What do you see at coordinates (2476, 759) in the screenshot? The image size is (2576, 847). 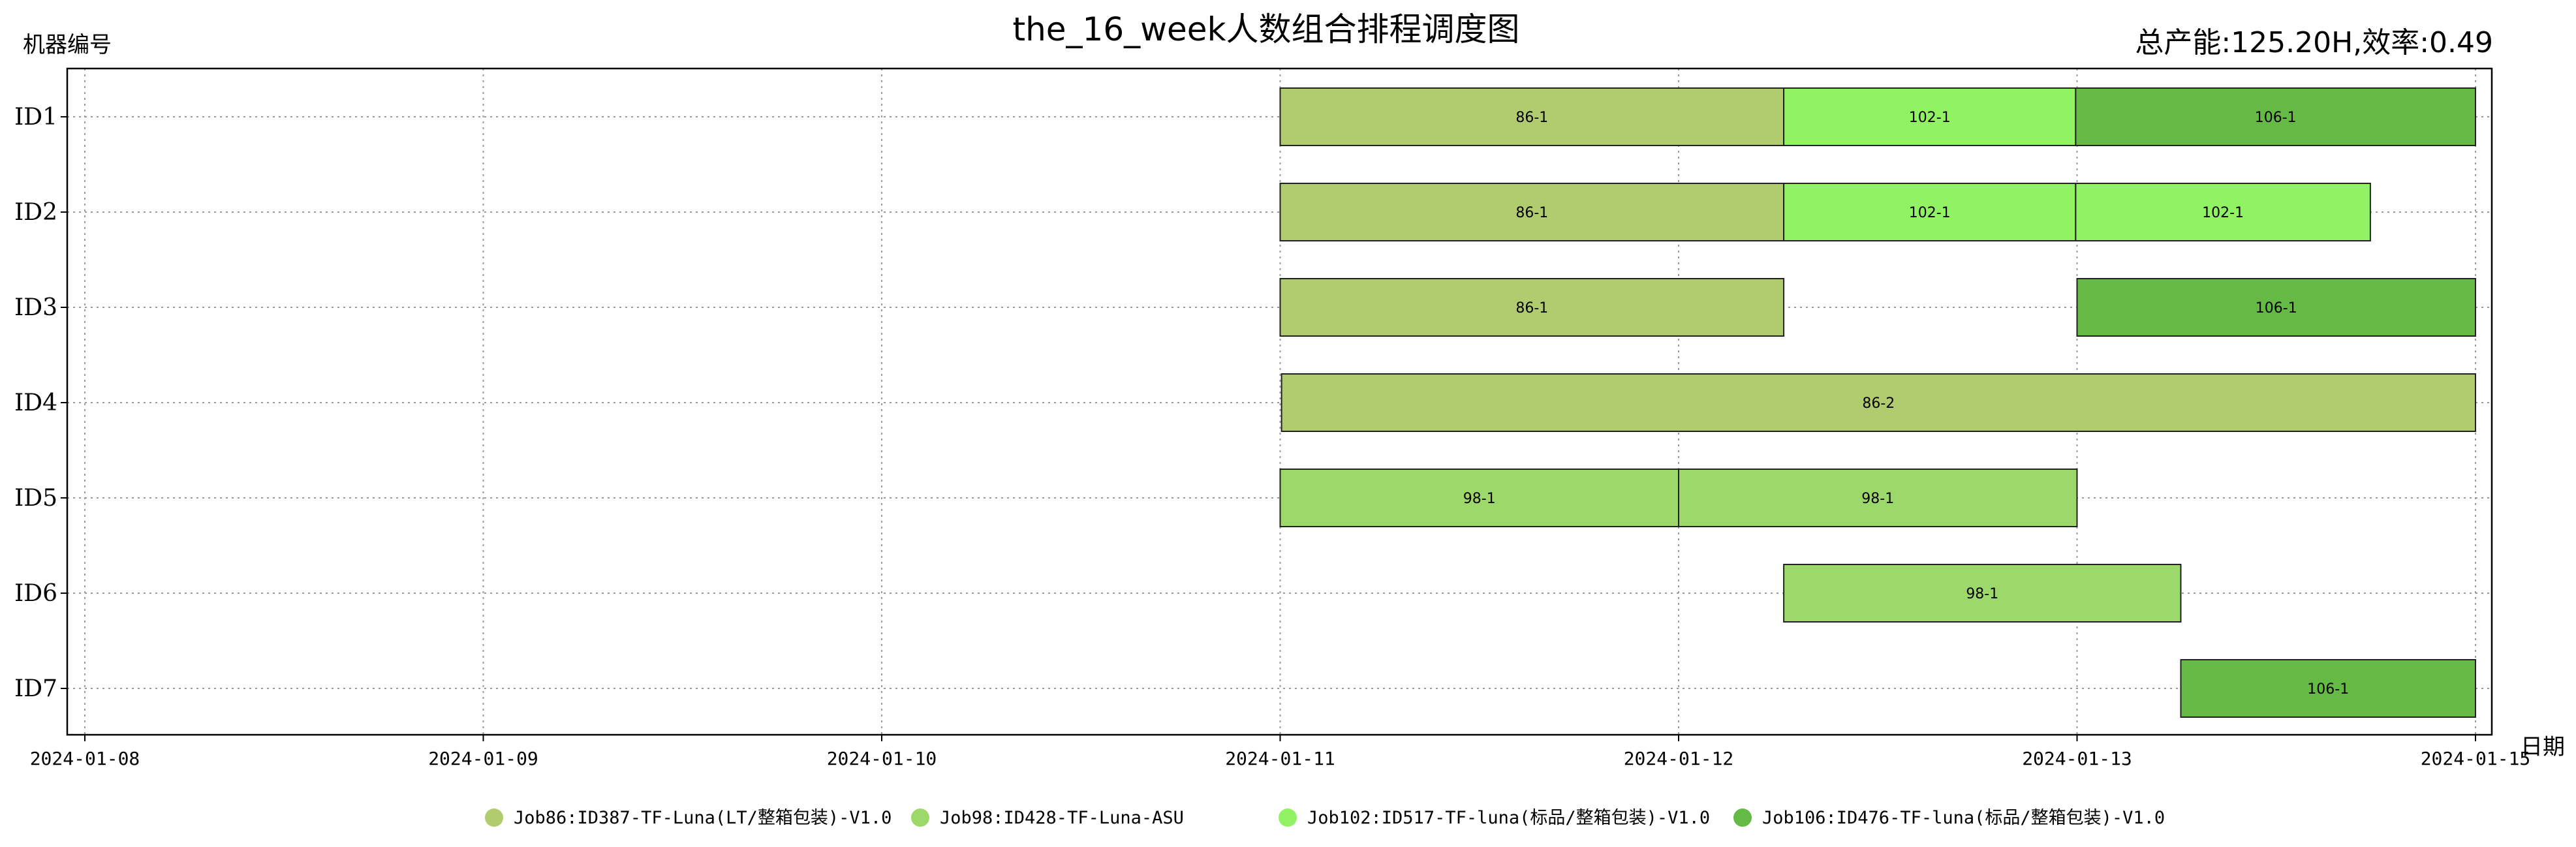 I see `x-tick-label: 2024-01-15` at bounding box center [2476, 759].